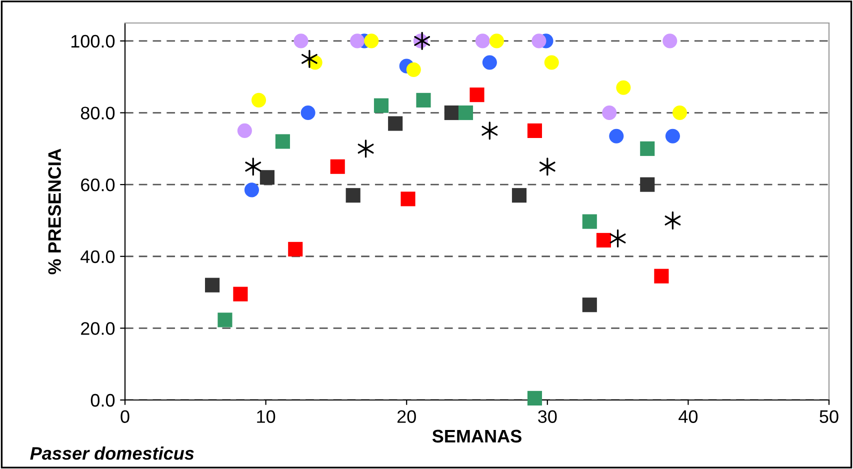 This screenshot has height=469, width=853. I want to click on text: Passer domesticus, so click(112, 453).